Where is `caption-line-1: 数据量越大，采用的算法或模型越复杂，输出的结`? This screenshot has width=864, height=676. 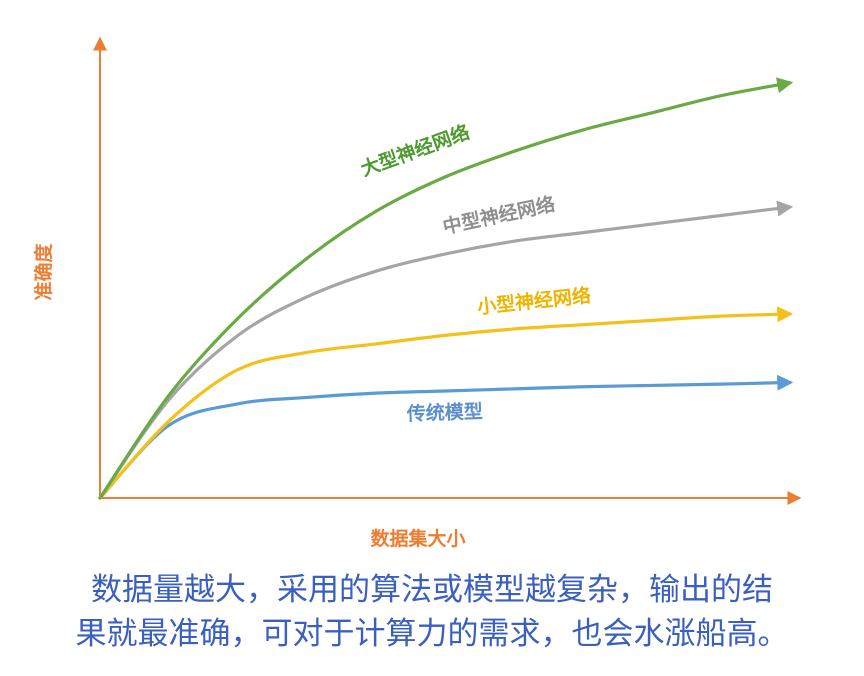
caption-line-1: 数据量越大，采用的算法或模型越复杂，输出的结 is located at coordinates (432, 590).